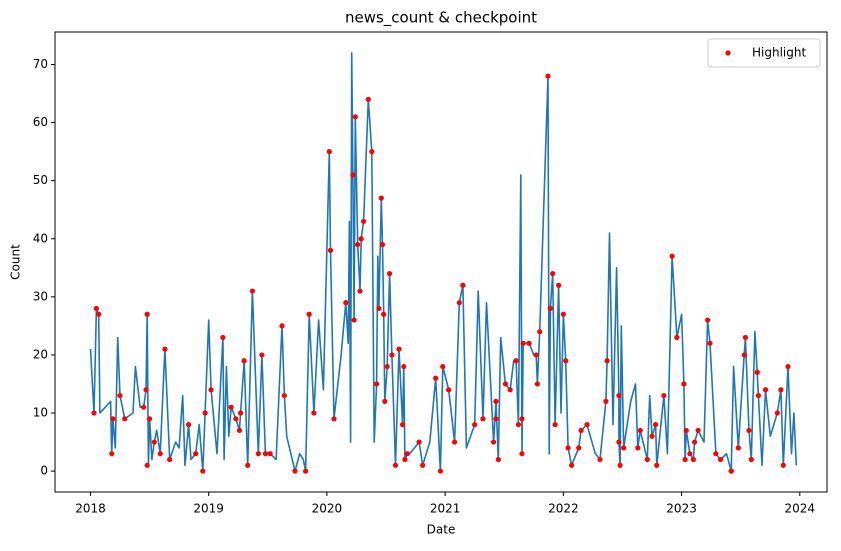 The image size is (841, 551). I want to click on x-tick-label: 2024, so click(800, 509).